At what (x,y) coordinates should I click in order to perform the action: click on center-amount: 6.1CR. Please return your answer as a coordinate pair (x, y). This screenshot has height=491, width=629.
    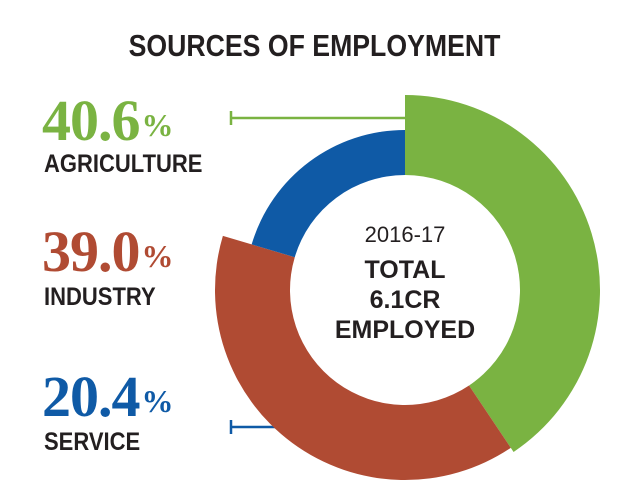
    Looking at the image, I should click on (405, 300).